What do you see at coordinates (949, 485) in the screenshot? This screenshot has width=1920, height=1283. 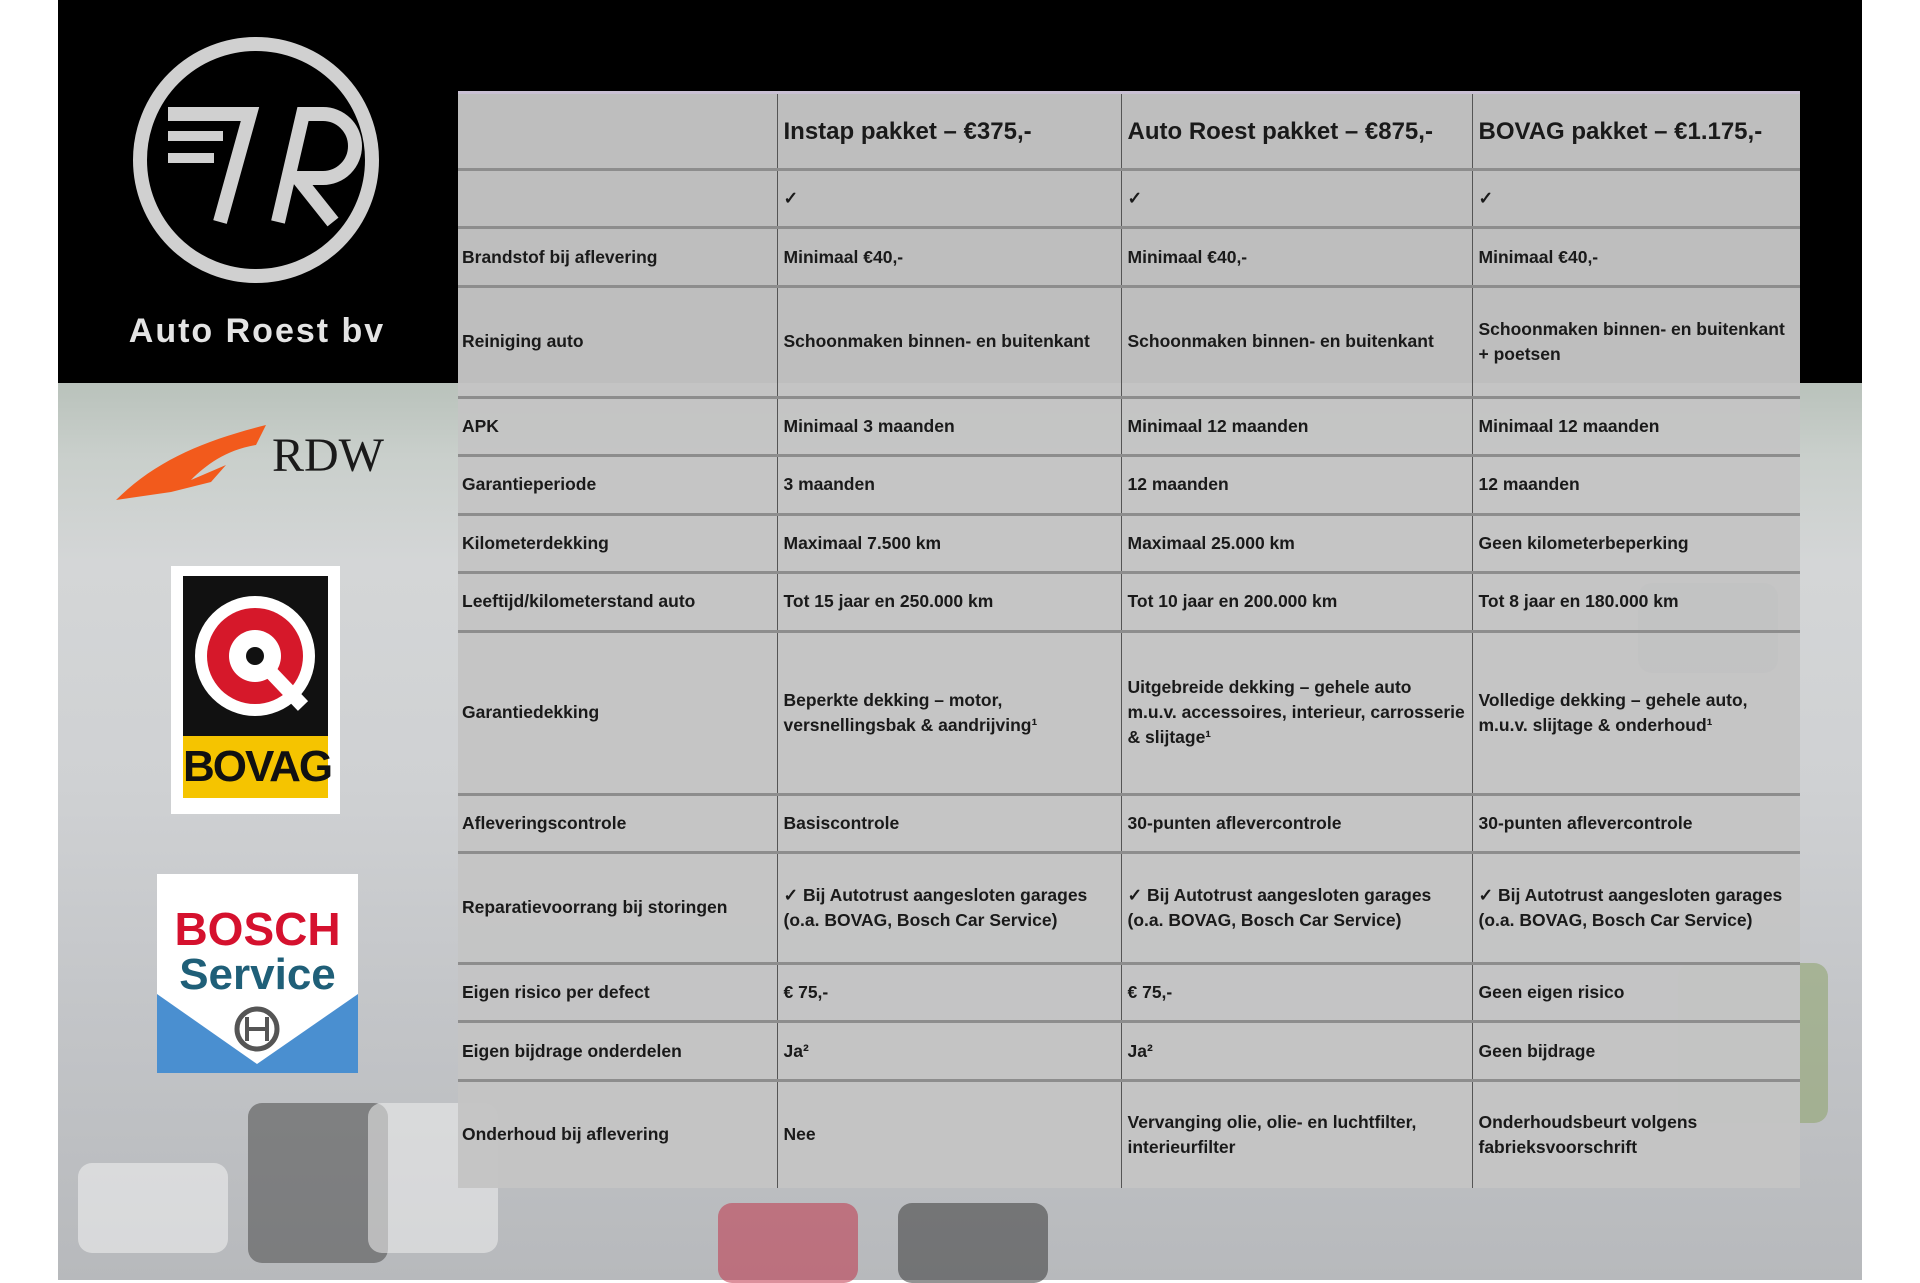 I see `cell-value: 3 maanden` at bounding box center [949, 485].